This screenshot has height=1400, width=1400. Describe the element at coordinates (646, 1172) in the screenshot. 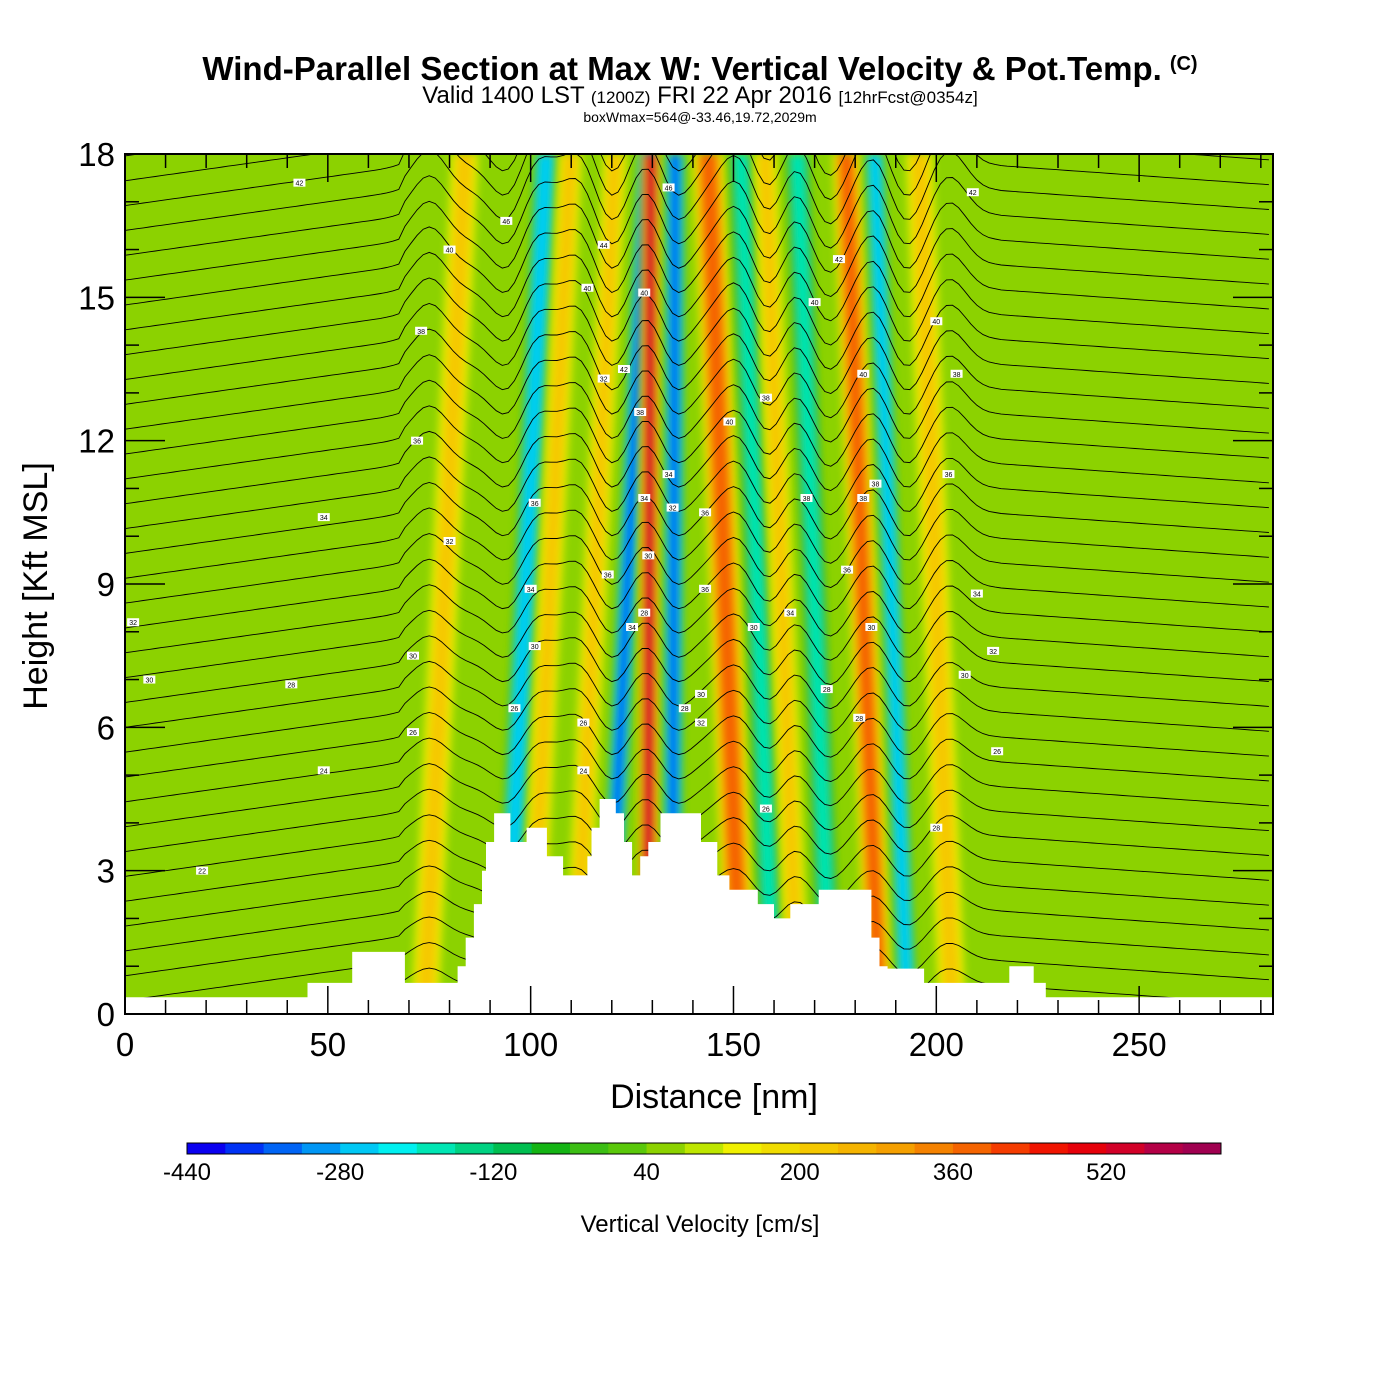

I see `colorbar-tick-label: 40` at that location.